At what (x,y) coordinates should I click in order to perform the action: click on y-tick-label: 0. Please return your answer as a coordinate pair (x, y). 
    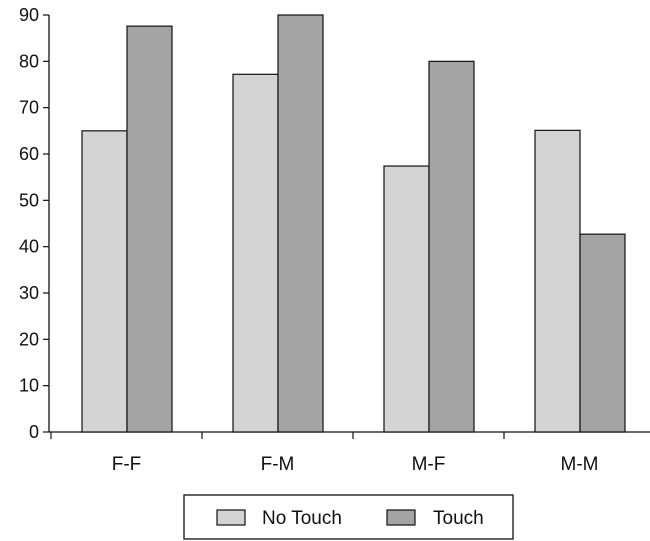
    Looking at the image, I should click on (34, 432).